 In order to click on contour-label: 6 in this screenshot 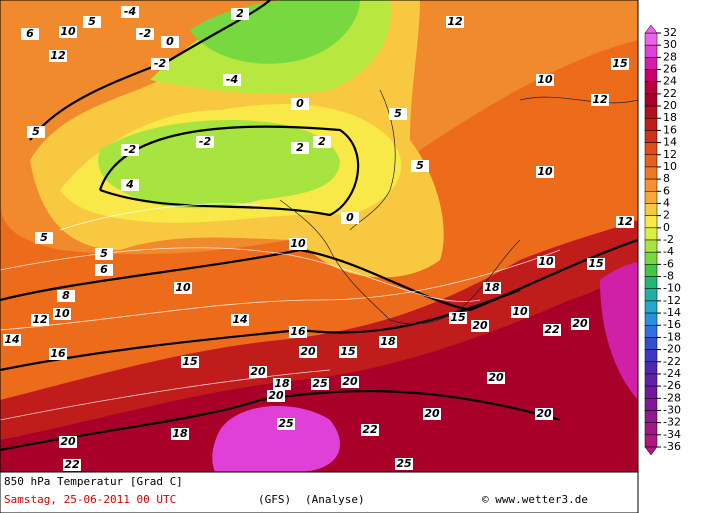, I will do `click(30, 33)`.